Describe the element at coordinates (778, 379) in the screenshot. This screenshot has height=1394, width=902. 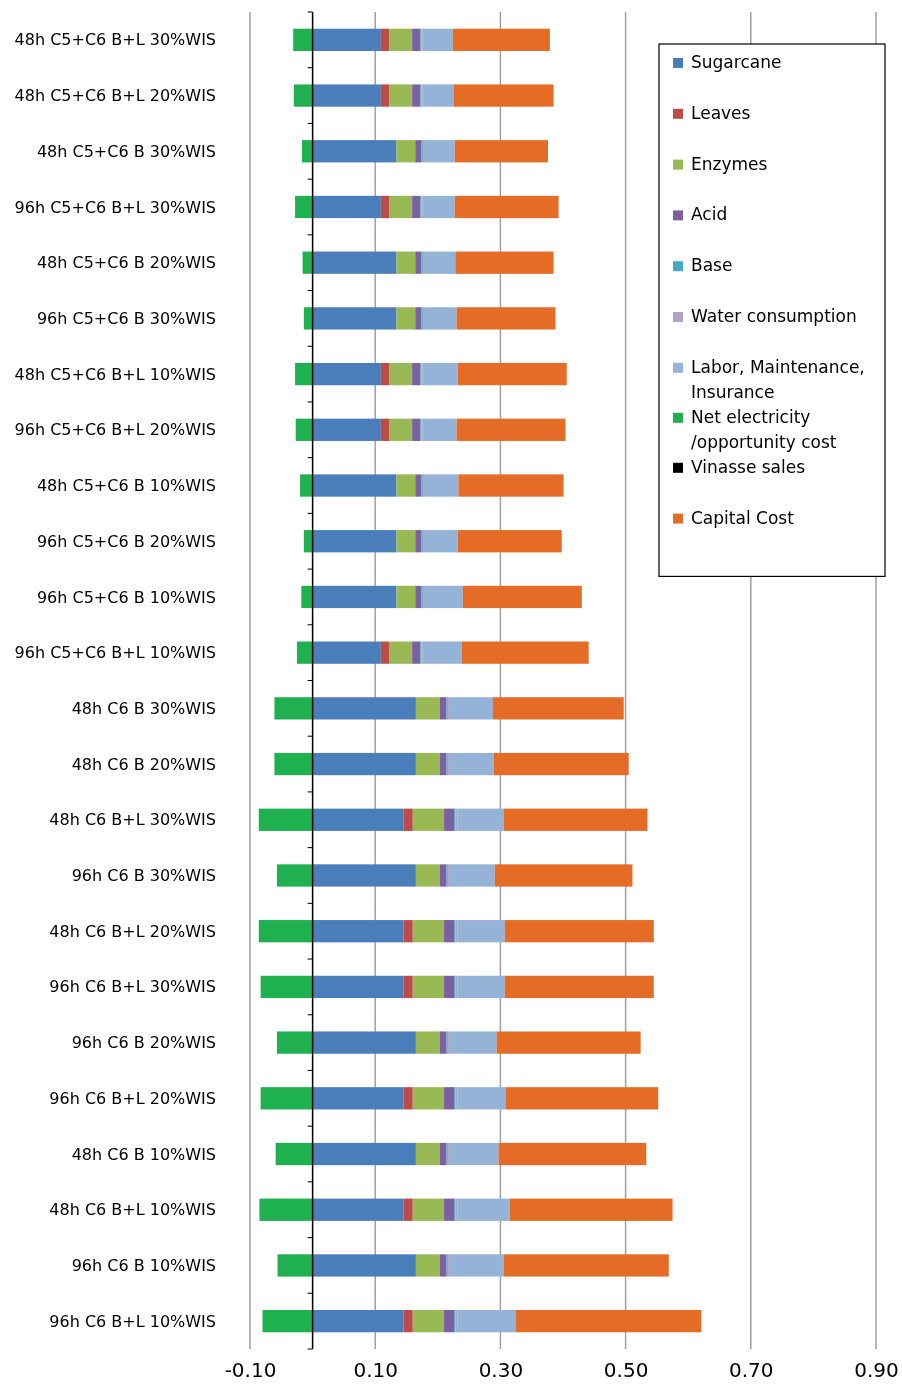
I see `legend-label: Labor, Maintenance, Insurance` at that location.